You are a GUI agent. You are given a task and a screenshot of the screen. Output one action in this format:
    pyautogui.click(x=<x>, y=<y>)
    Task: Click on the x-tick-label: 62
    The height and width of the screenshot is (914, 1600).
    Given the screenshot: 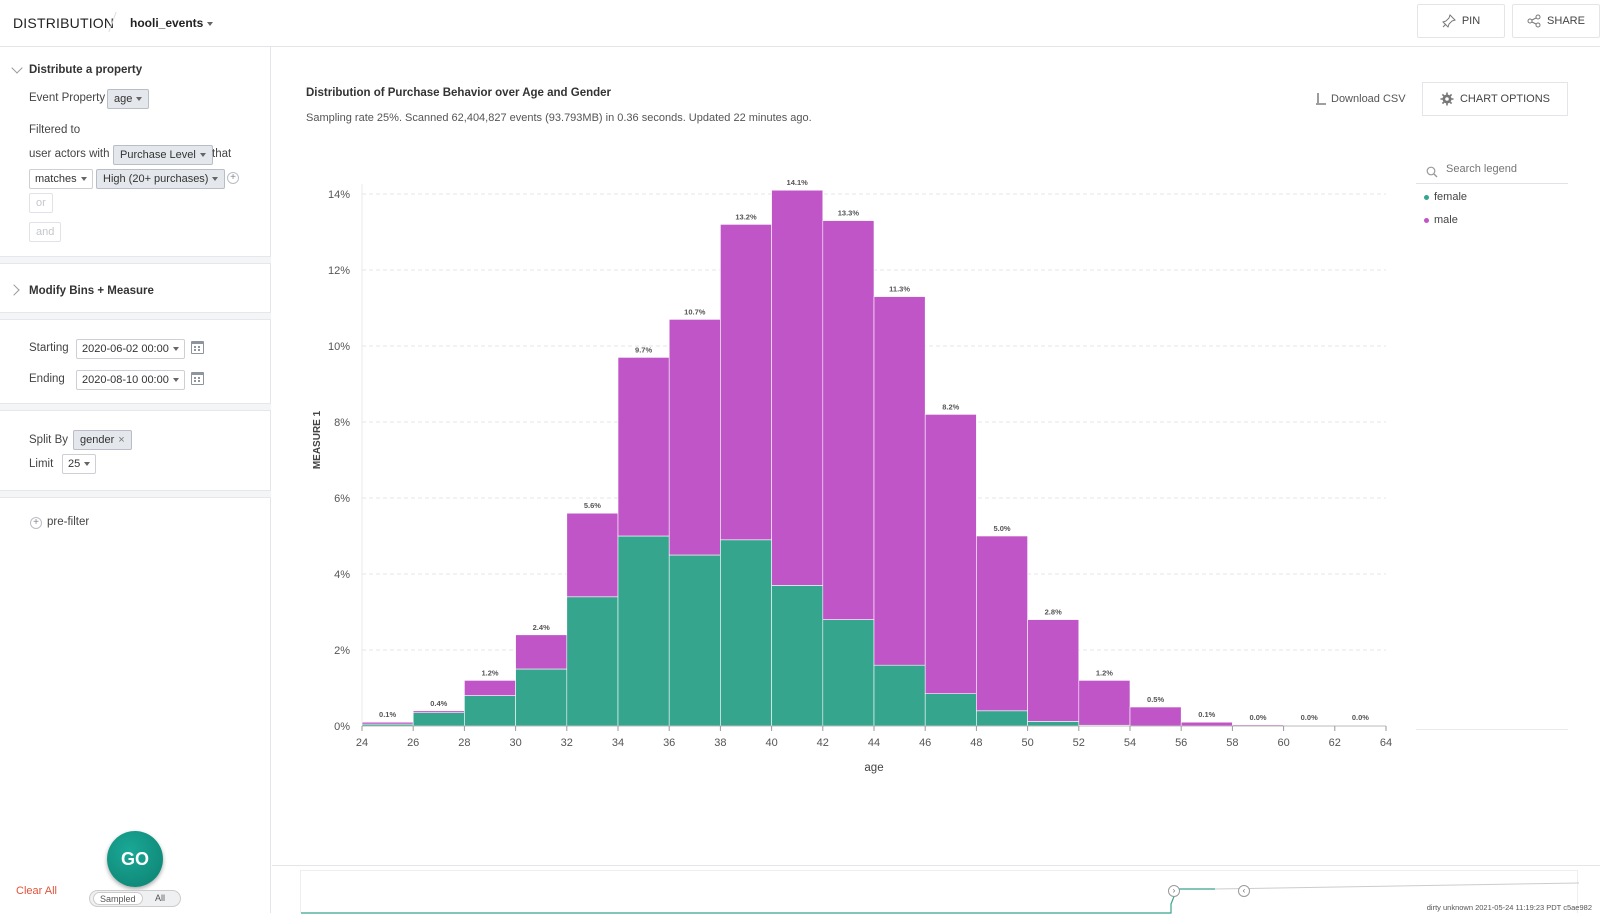 What is the action you would take?
    pyautogui.click(x=1335, y=743)
    